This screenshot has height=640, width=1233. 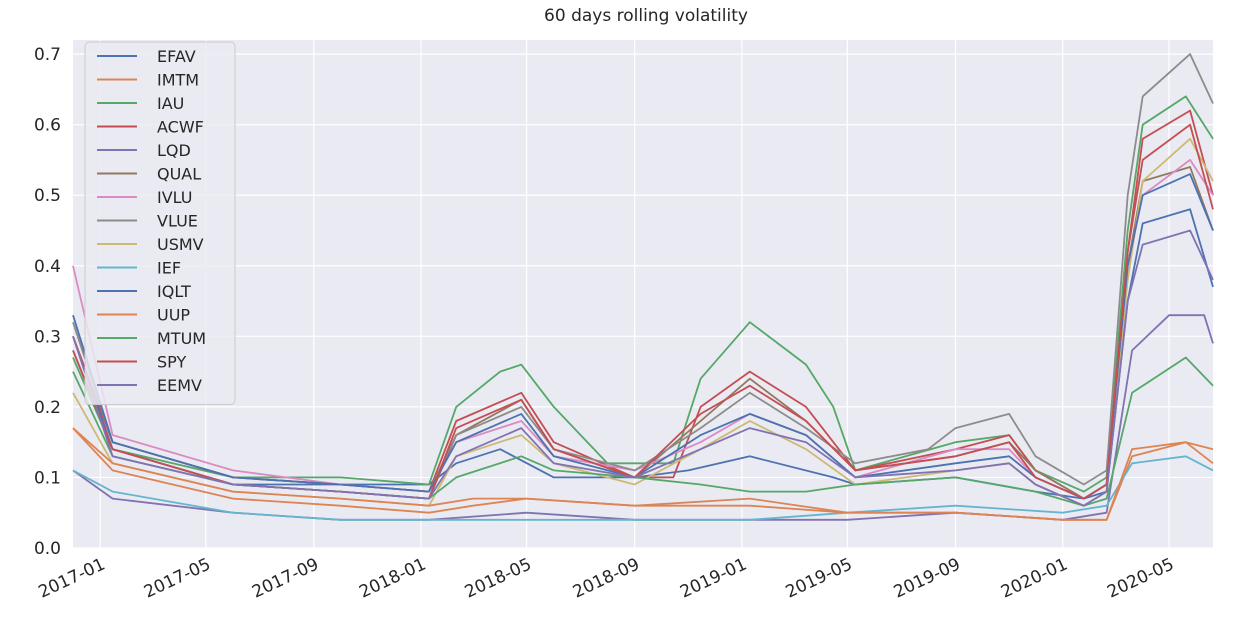 What do you see at coordinates (643, 488) in the screenshot?
I see `series-line-ief` at bounding box center [643, 488].